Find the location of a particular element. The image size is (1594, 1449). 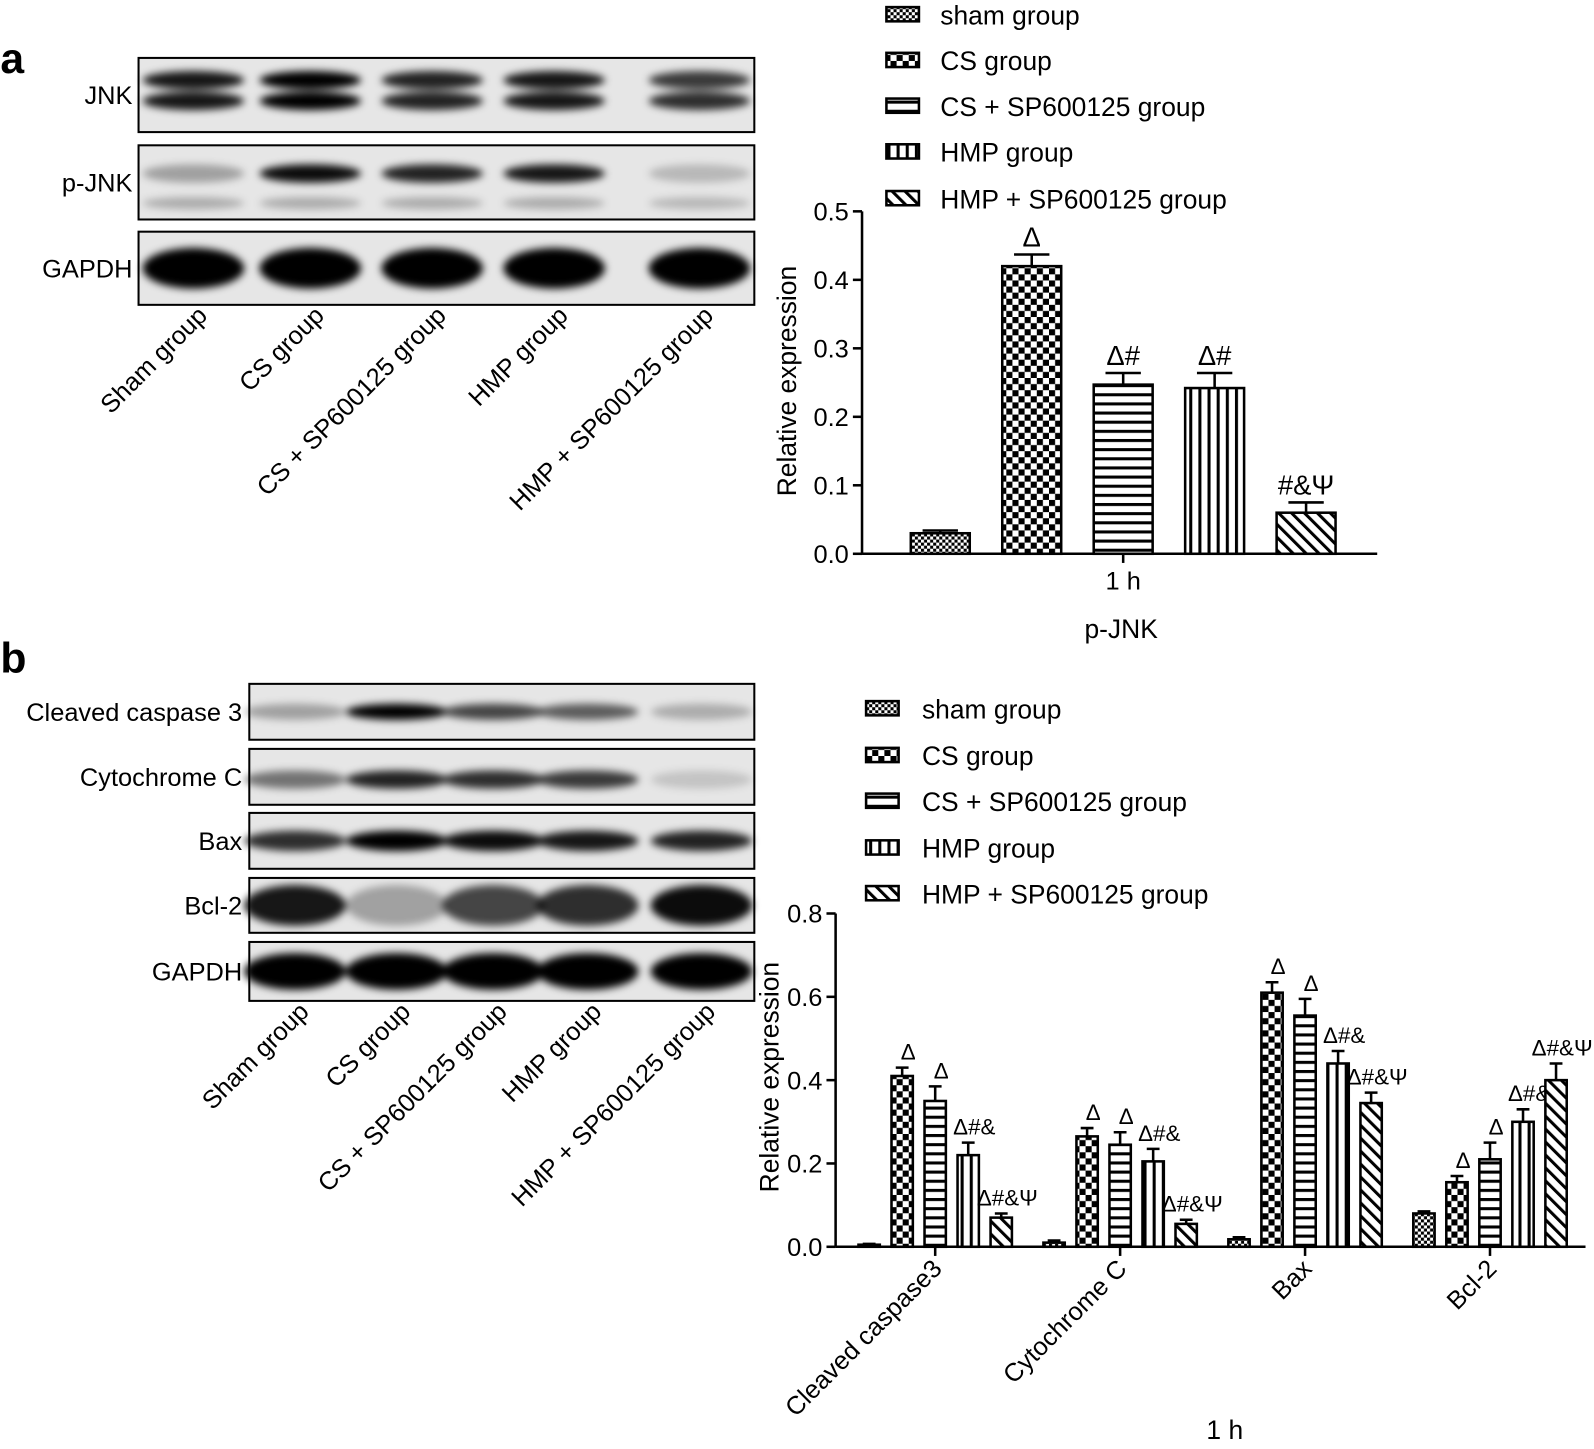

blot-row-label: Cytochrome C is located at coordinates (161, 778).